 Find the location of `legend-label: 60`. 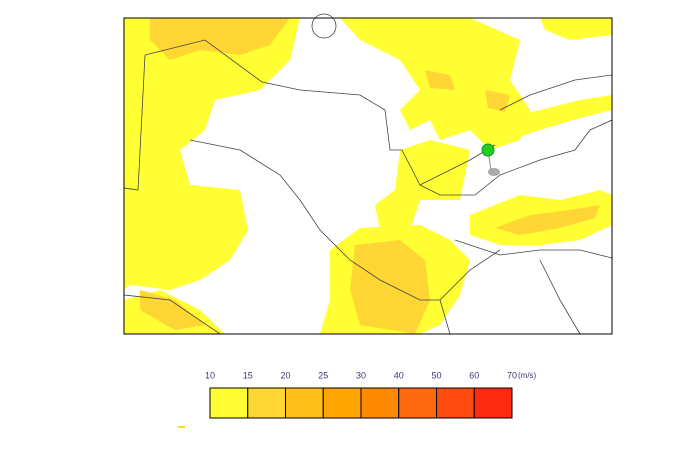

legend-label: 60 is located at coordinates (474, 375).